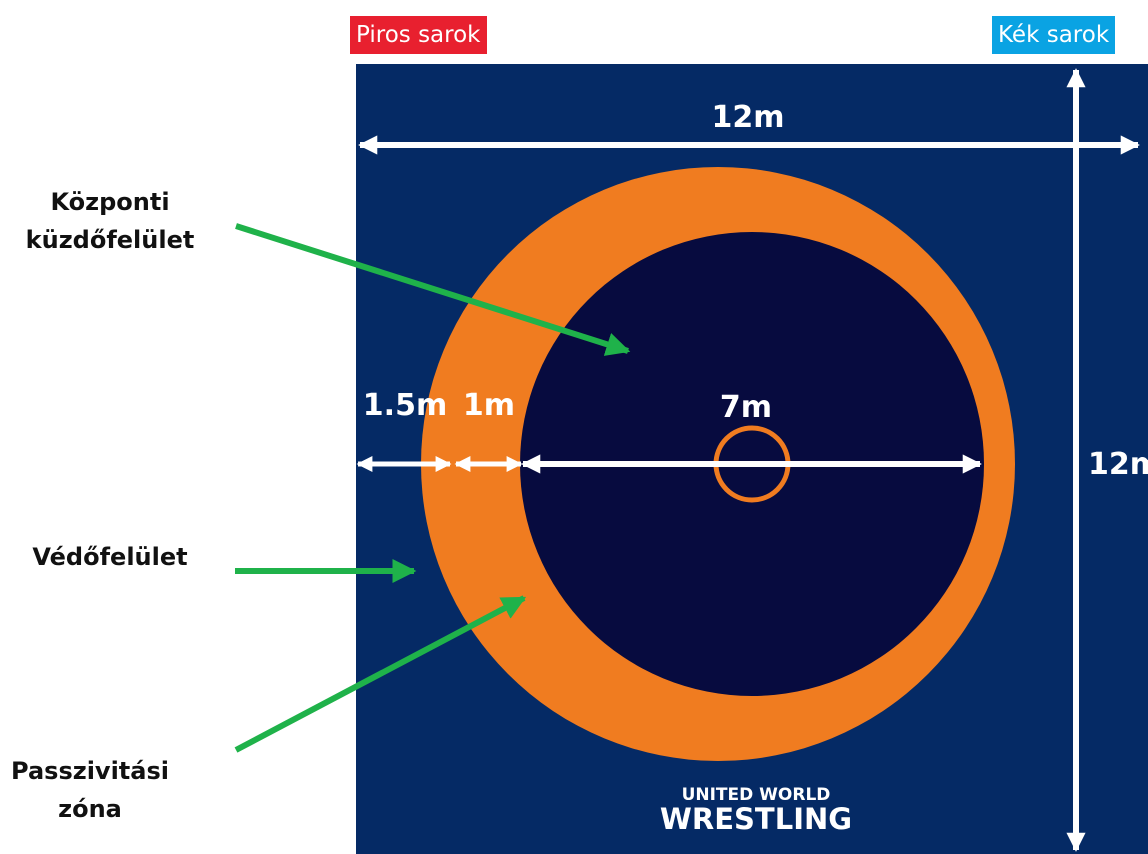  I want to click on protection-width-label: 1.5m, so click(405, 405).